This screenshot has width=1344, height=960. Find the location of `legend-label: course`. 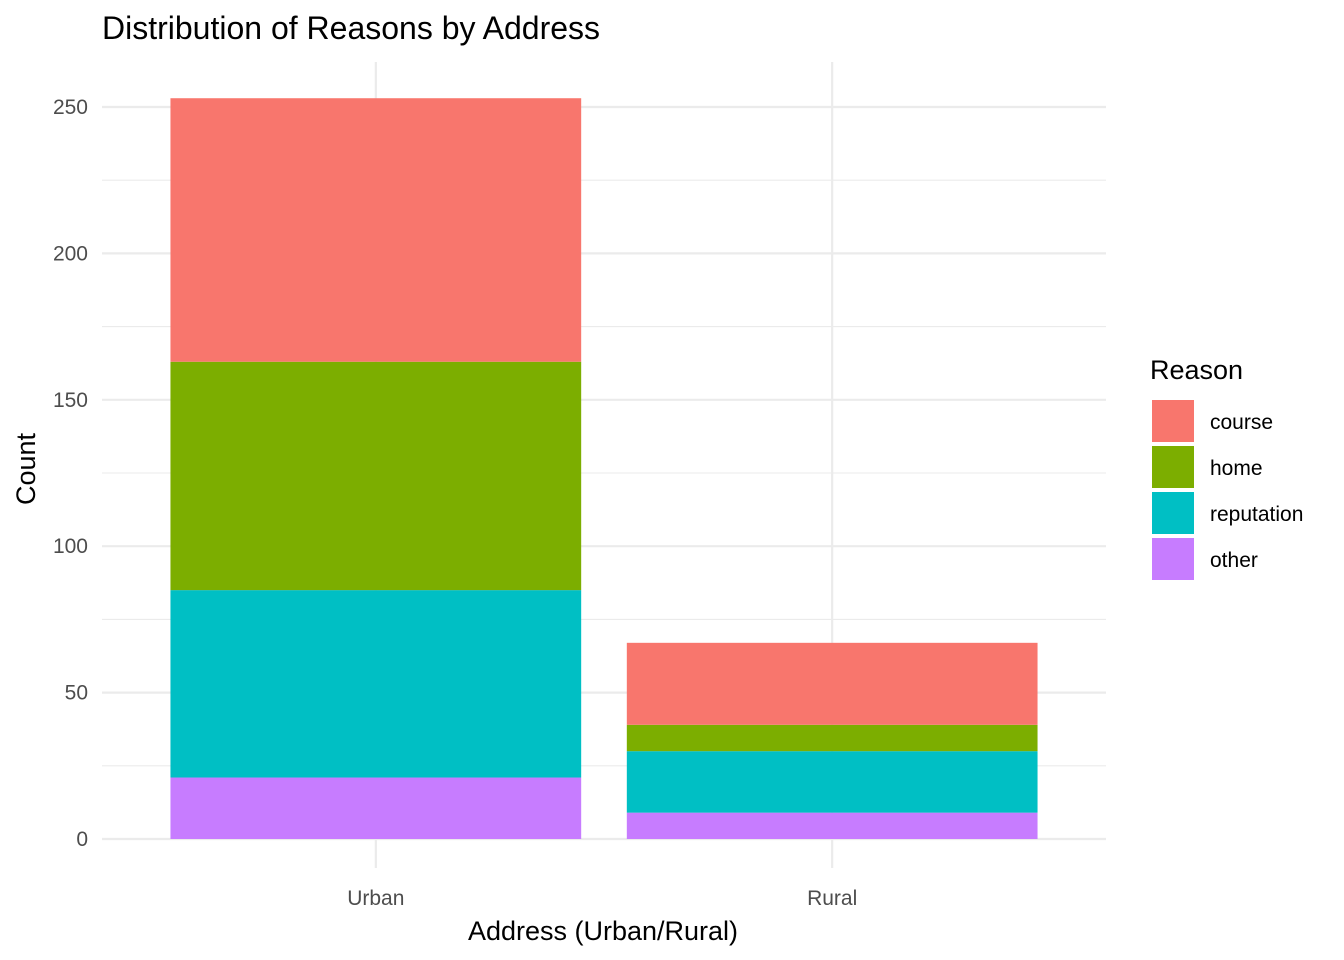

legend-label: course is located at coordinates (1241, 422).